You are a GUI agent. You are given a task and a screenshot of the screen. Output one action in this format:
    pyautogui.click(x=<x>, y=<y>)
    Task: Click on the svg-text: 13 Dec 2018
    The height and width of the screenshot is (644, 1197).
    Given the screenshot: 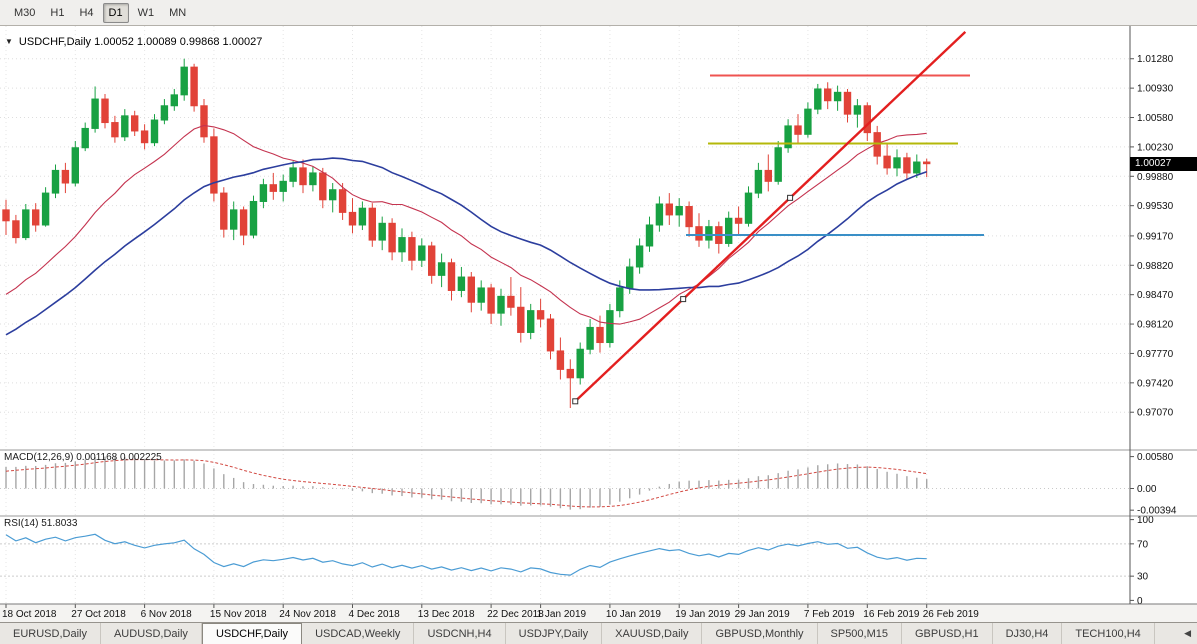 What is the action you would take?
    pyautogui.click(x=446, y=614)
    